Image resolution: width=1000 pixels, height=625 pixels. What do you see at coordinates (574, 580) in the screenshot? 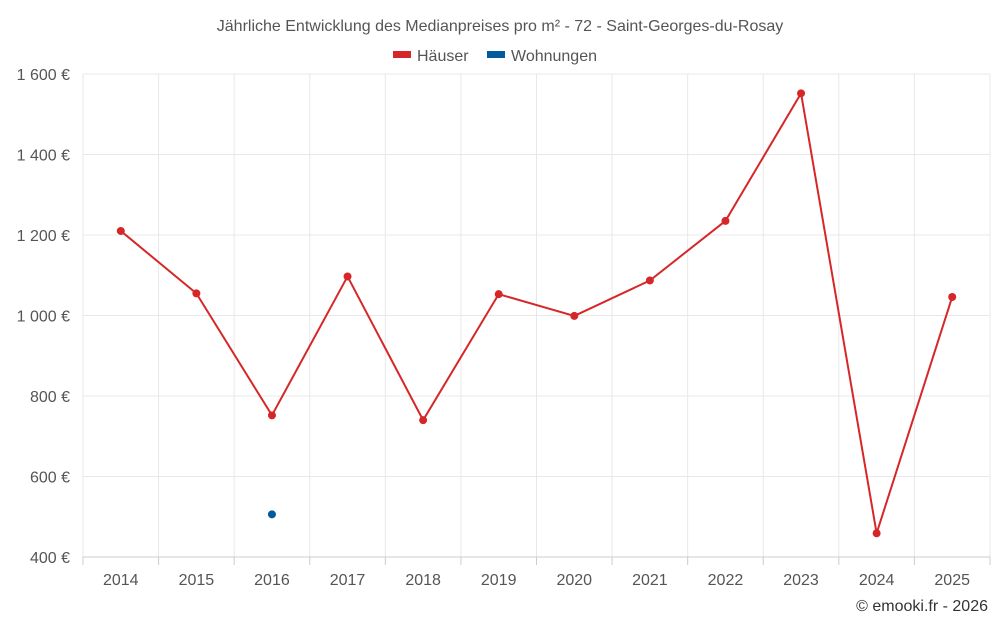
I see `x-tick-label: 2020` at bounding box center [574, 580].